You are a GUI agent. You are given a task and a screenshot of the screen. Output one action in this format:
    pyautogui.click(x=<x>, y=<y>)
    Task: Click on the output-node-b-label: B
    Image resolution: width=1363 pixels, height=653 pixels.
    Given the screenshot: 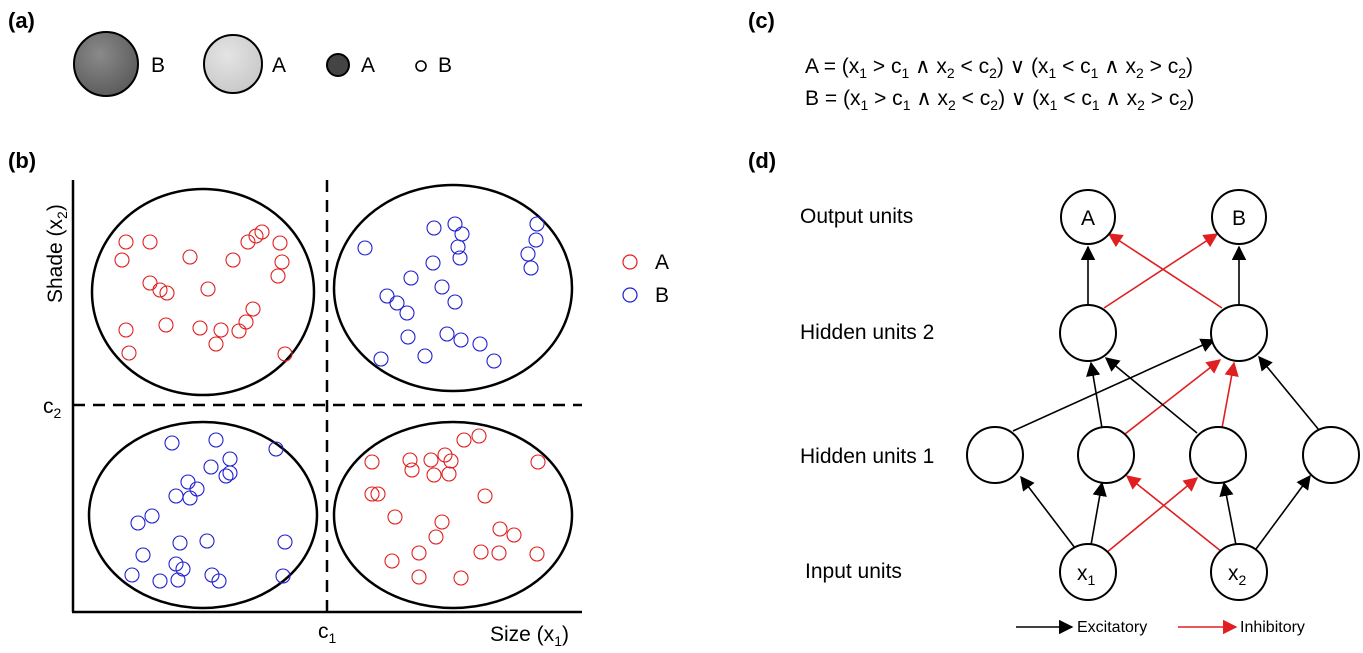 What is the action you would take?
    pyautogui.click(x=1239, y=218)
    